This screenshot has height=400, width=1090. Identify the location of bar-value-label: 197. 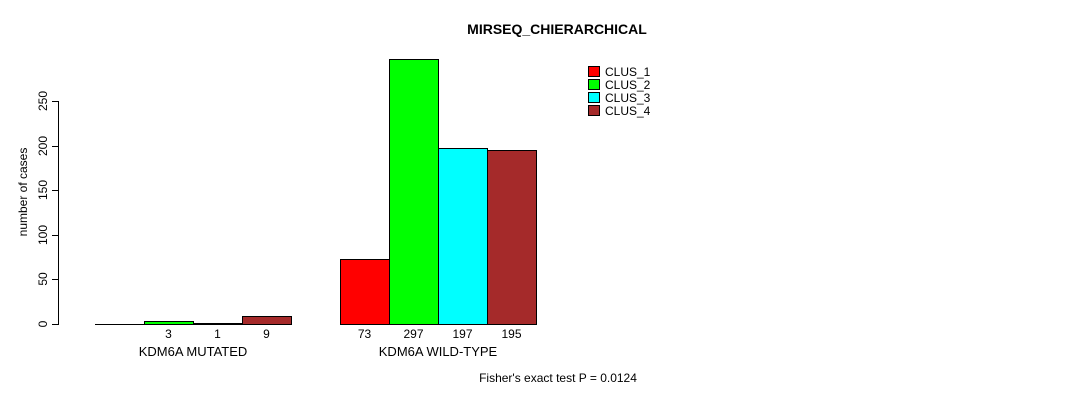
(462, 334).